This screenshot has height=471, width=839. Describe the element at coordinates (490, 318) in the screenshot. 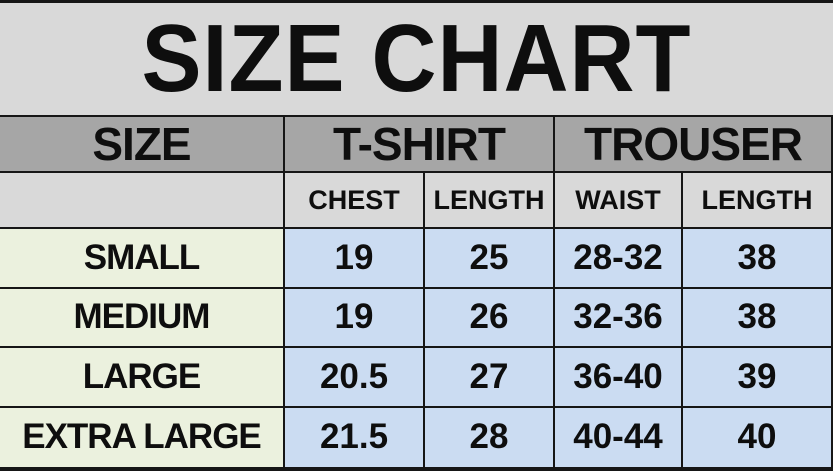

I see `value-cell: 26` at that location.